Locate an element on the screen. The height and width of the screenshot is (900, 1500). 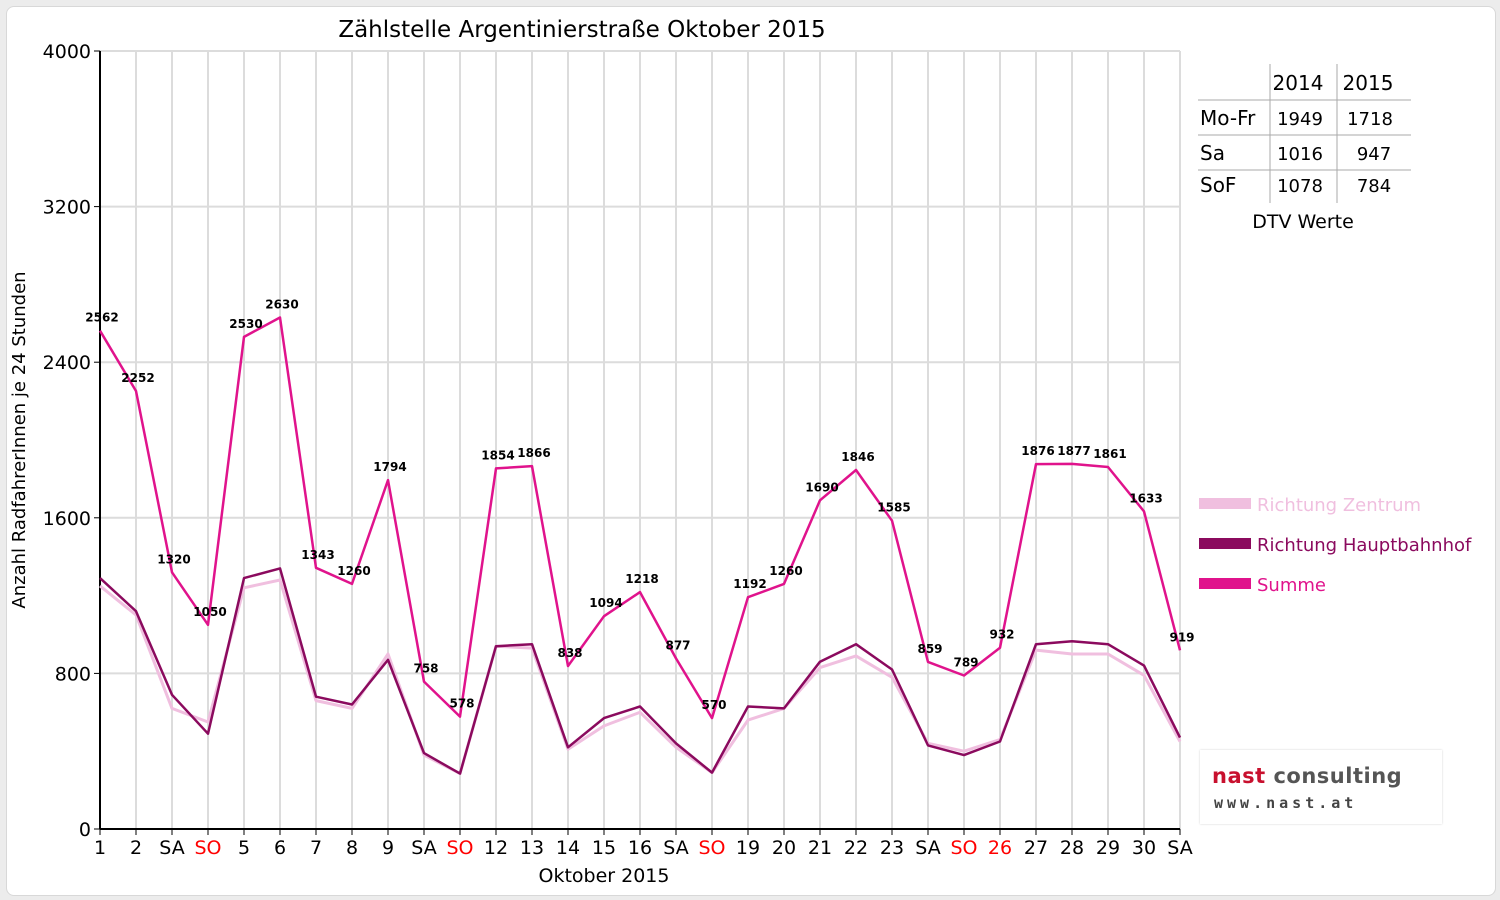
data-label: 1861 is located at coordinates (1109, 454).